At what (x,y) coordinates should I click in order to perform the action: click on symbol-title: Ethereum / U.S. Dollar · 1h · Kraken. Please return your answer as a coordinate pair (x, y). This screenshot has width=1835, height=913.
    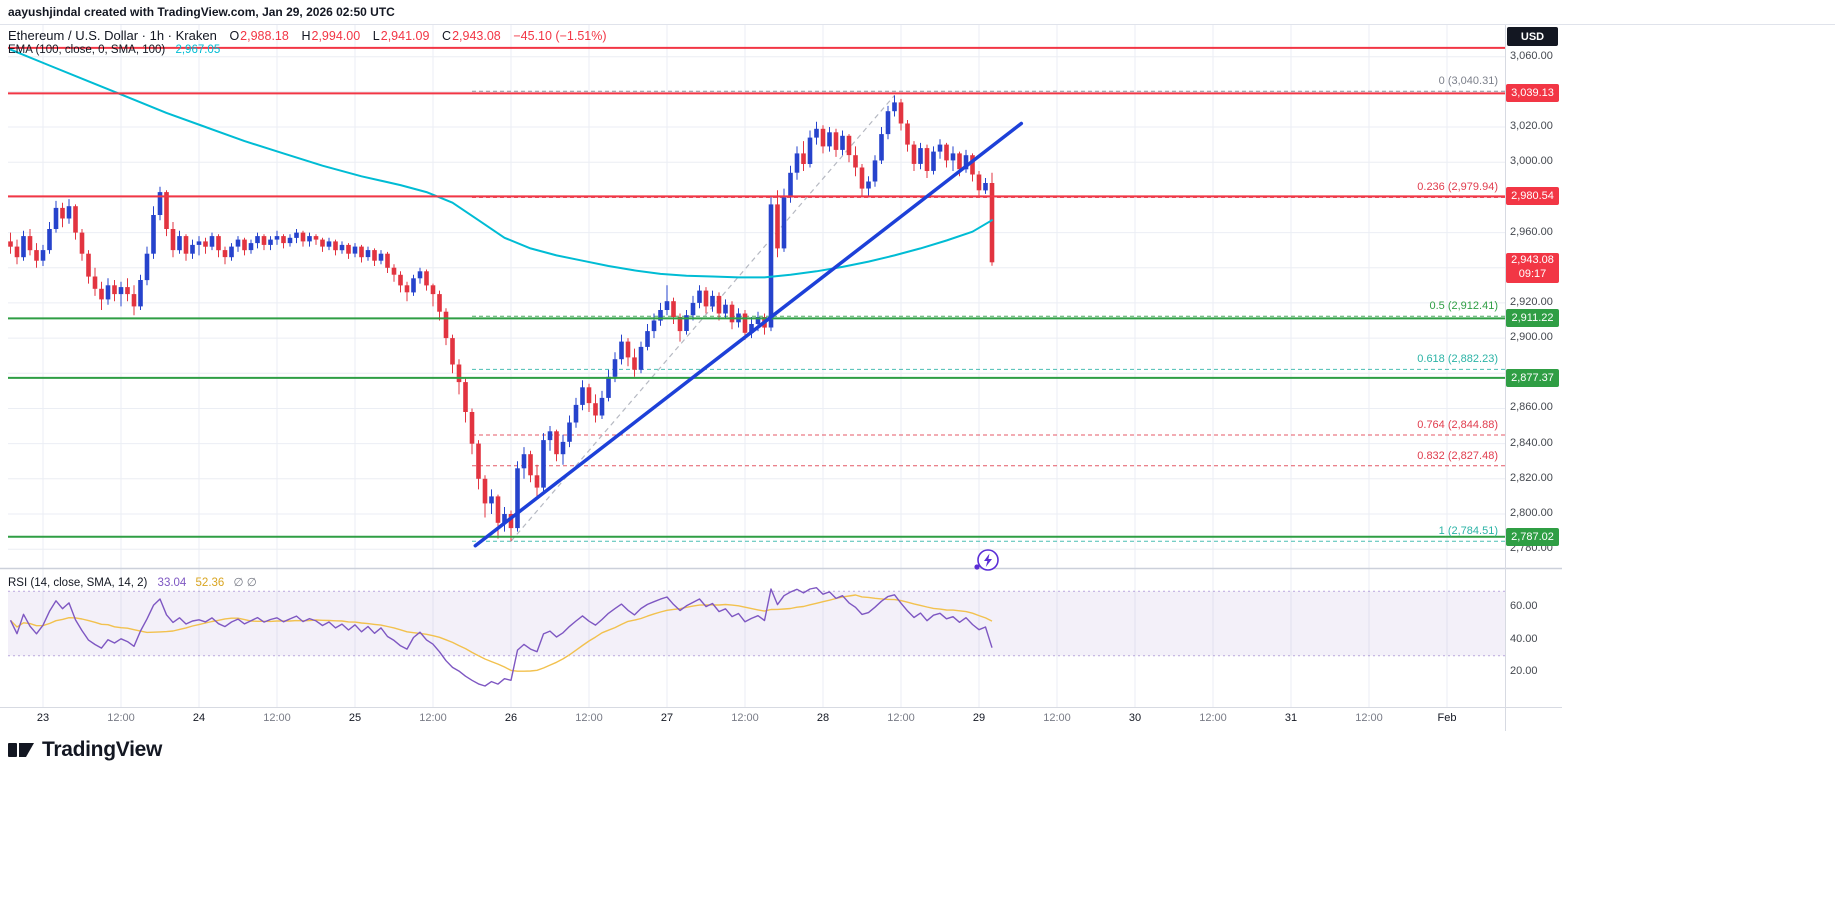
    Looking at the image, I should click on (112, 35).